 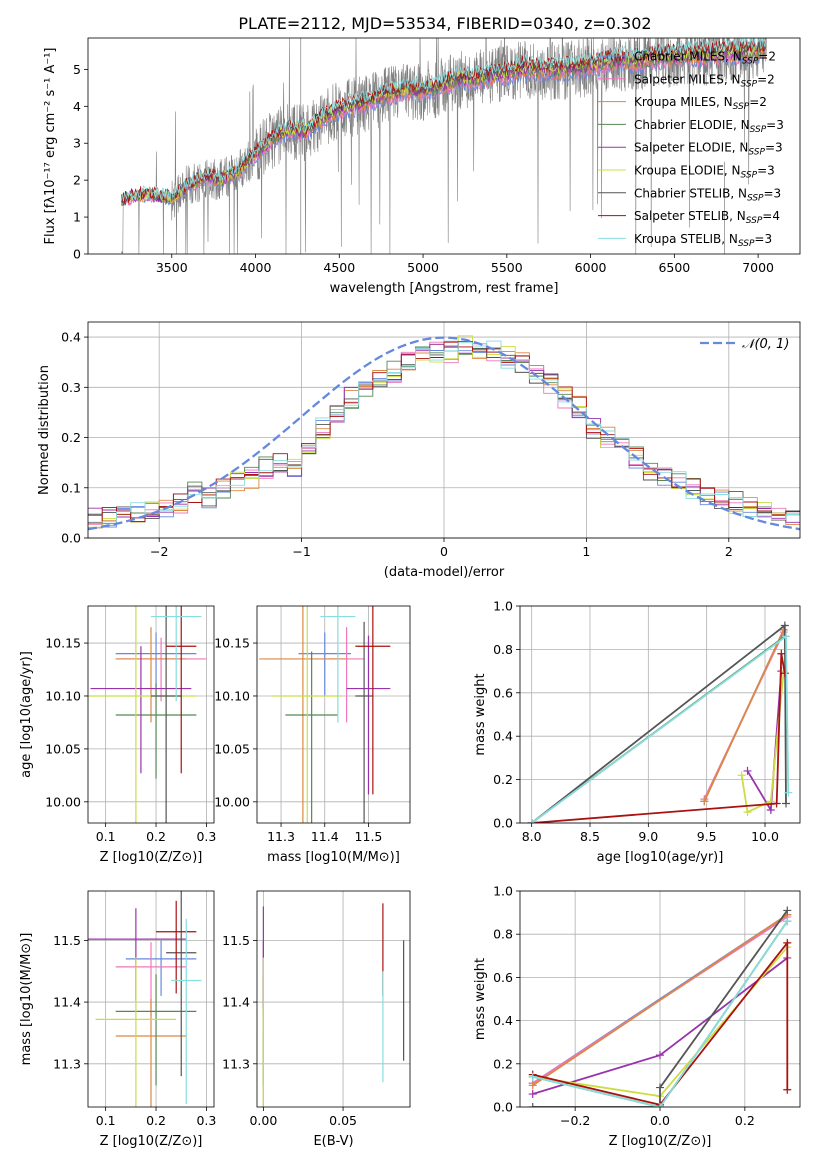 What do you see at coordinates (660, 722) in the screenshot?
I see `weight-vs-age-plot-area` at bounding box center [660, 722].